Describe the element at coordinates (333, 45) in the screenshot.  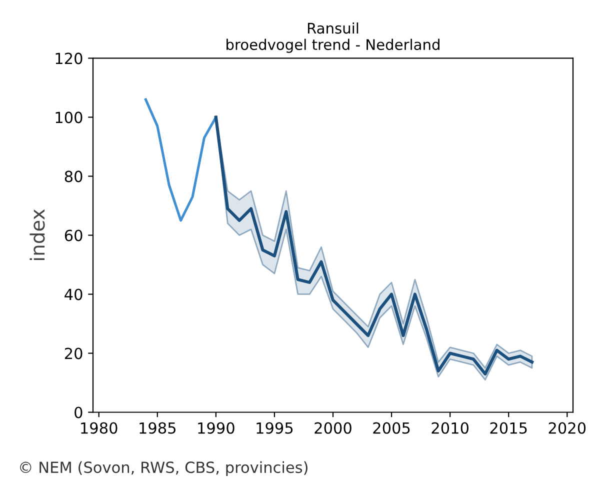
I see `chart-subtitle: broedvogel trend - Nederland` at that location.